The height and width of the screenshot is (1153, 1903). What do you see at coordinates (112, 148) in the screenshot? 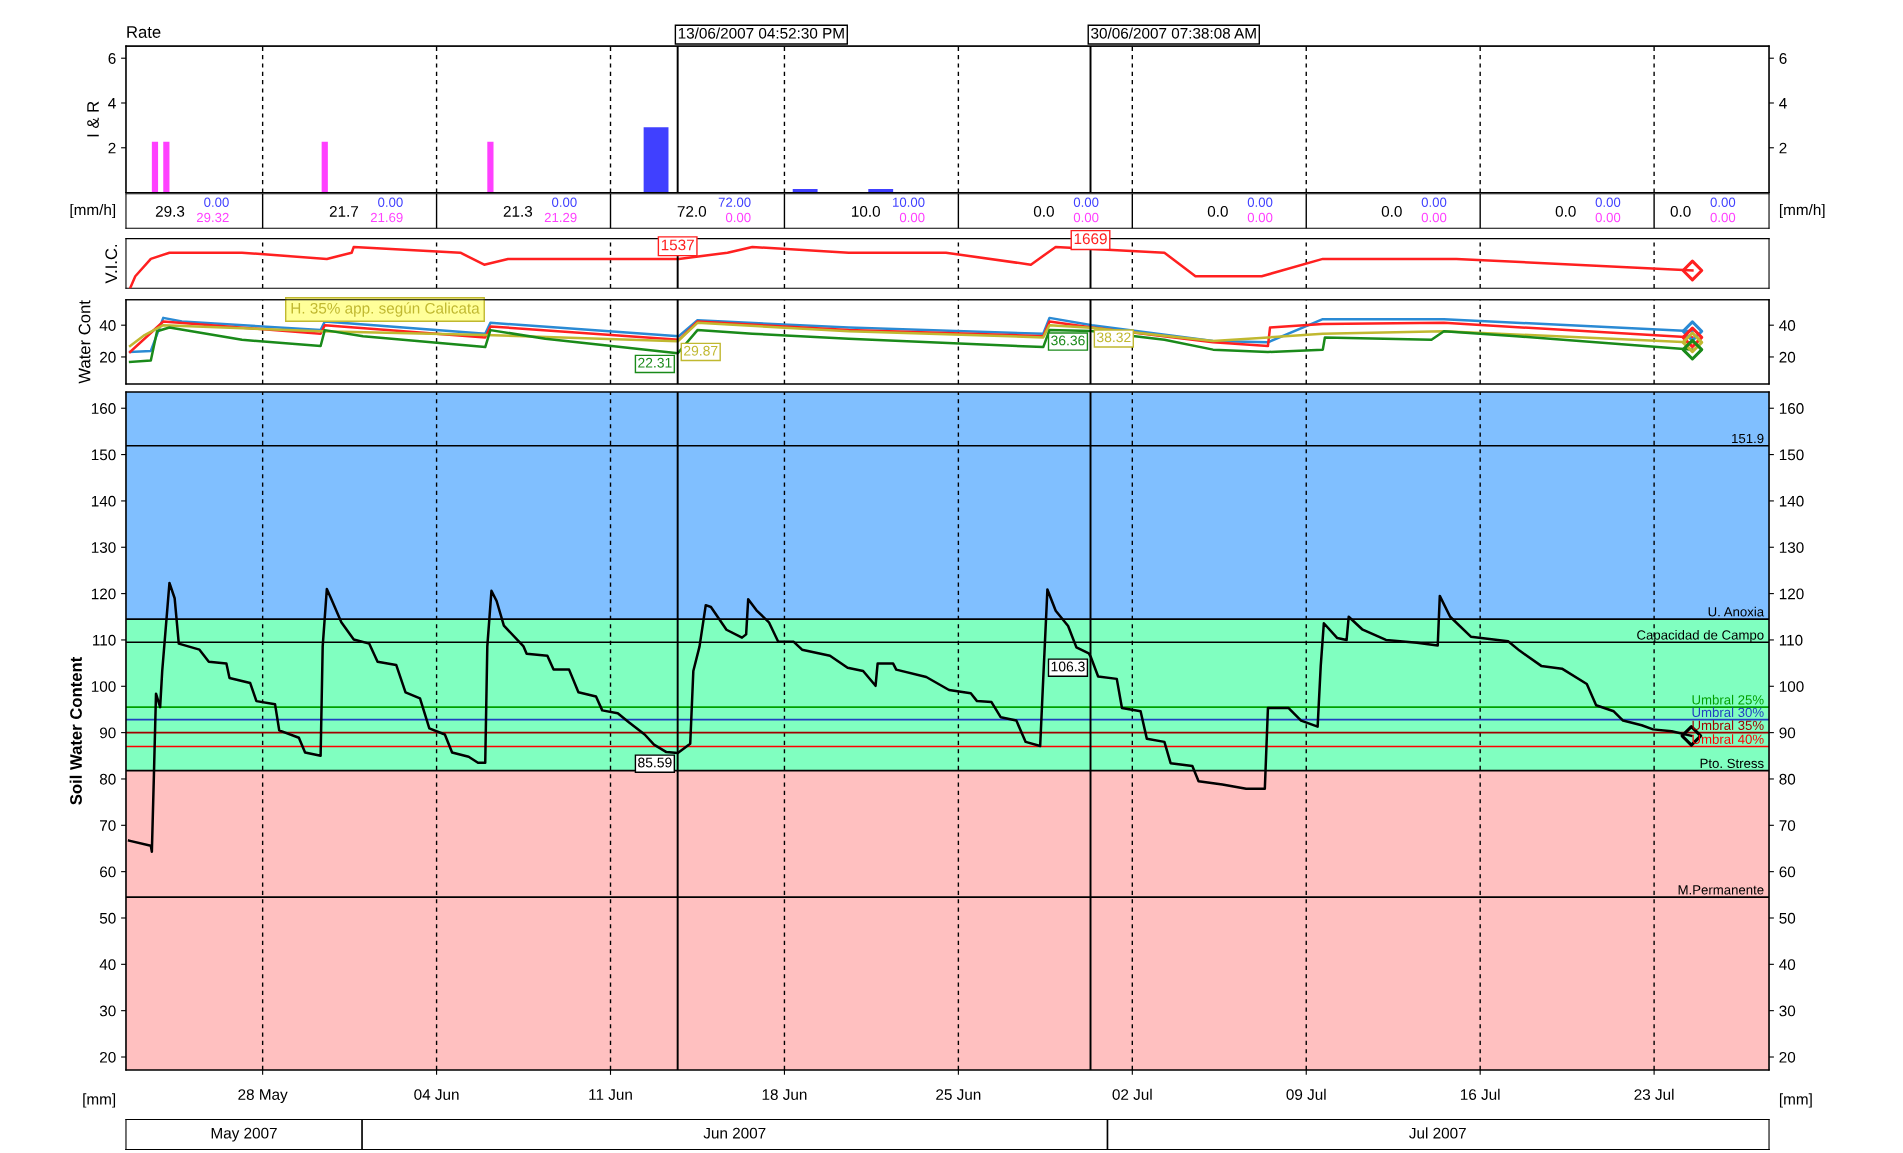
I see `y-tick-label: 2` at bounding box center [112, 148].